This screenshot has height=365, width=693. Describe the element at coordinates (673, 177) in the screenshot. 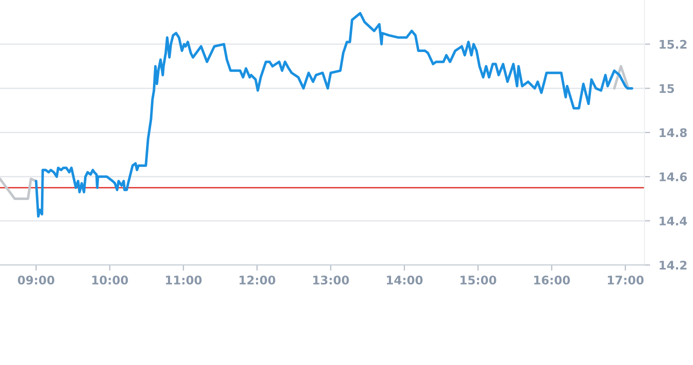

I see `y-tick-label: 14.6` at that location.